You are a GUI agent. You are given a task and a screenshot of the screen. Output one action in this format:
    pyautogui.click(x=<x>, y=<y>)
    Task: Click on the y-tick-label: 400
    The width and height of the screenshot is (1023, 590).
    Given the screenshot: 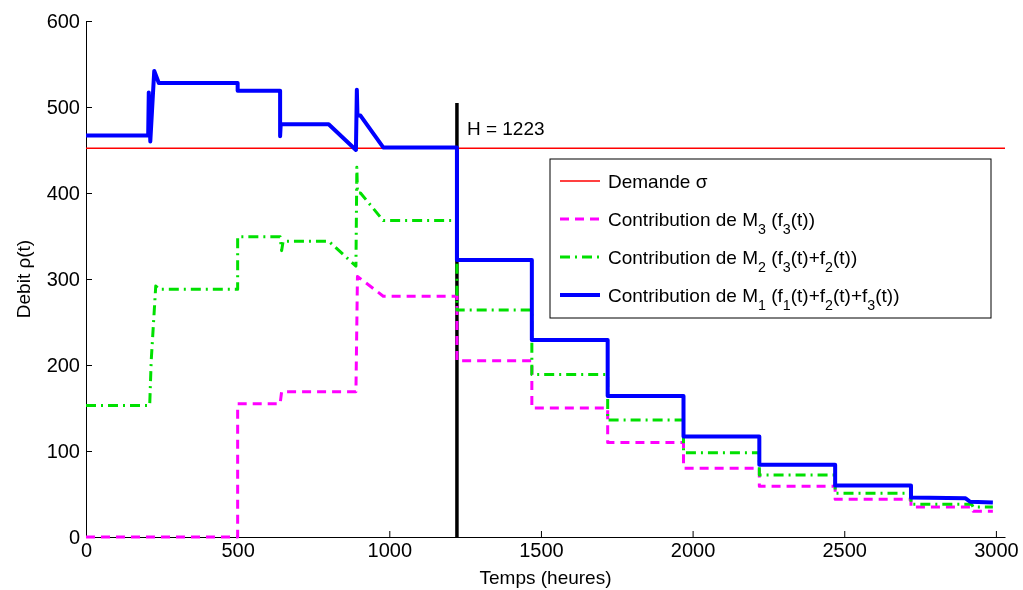 What is the action you would take?
    pyautogui.click(x=63, y=192)
    